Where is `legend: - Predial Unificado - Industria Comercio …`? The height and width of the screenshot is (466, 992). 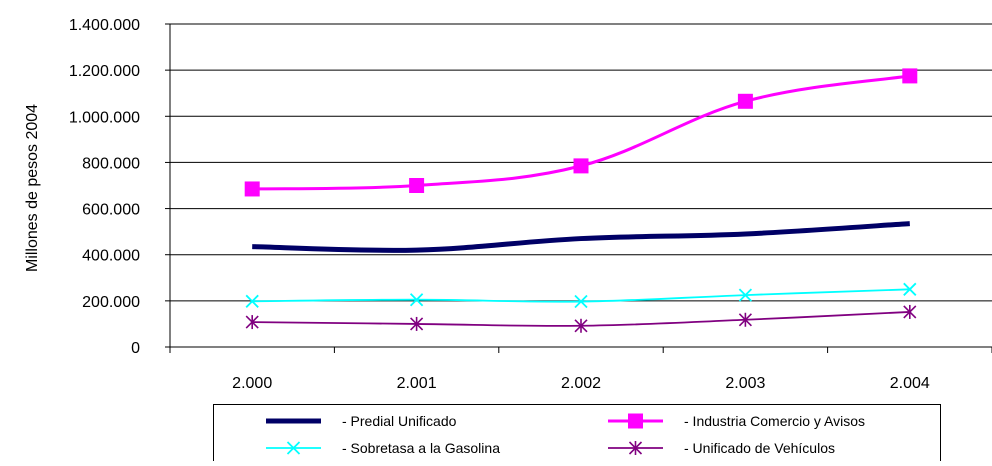 legend: - Predial Unificado - Industria Comercio … is located at coordinates (577, 434).